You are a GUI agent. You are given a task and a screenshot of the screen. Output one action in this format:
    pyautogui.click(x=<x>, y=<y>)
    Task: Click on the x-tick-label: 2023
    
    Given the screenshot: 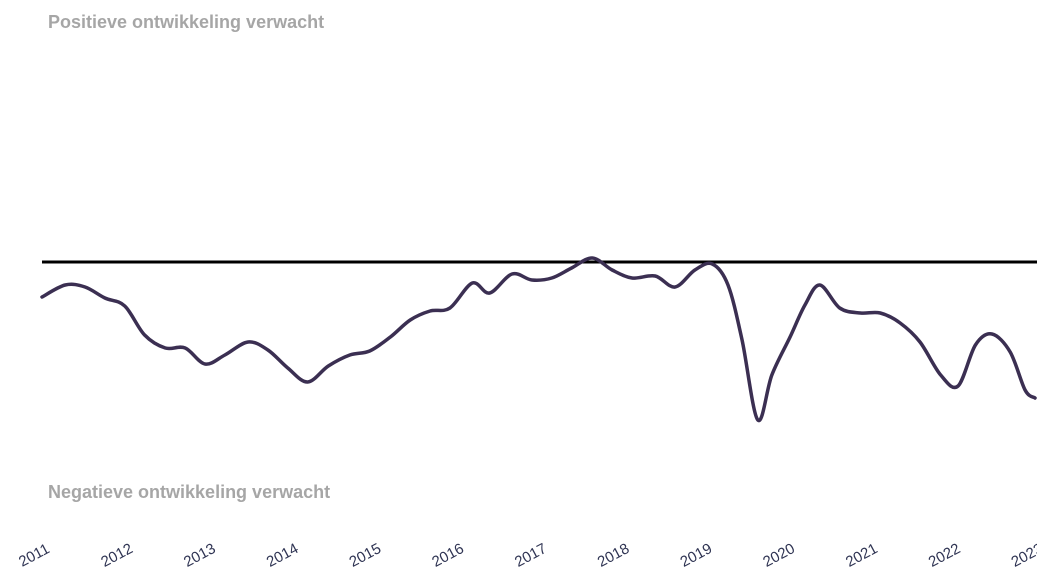 What is the action you would take?
    pyautogui.click(x=1023, y=555)
    